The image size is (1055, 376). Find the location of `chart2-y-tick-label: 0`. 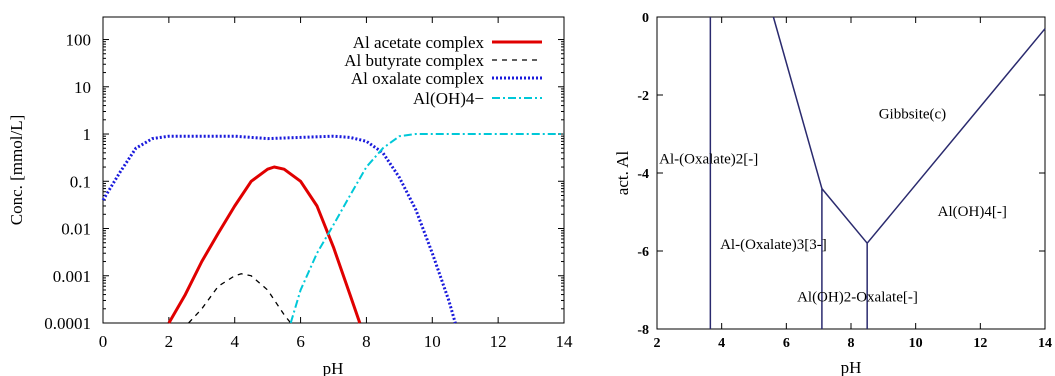

chart2-y-tick-label: 0 is located at coordinates (645, 18).